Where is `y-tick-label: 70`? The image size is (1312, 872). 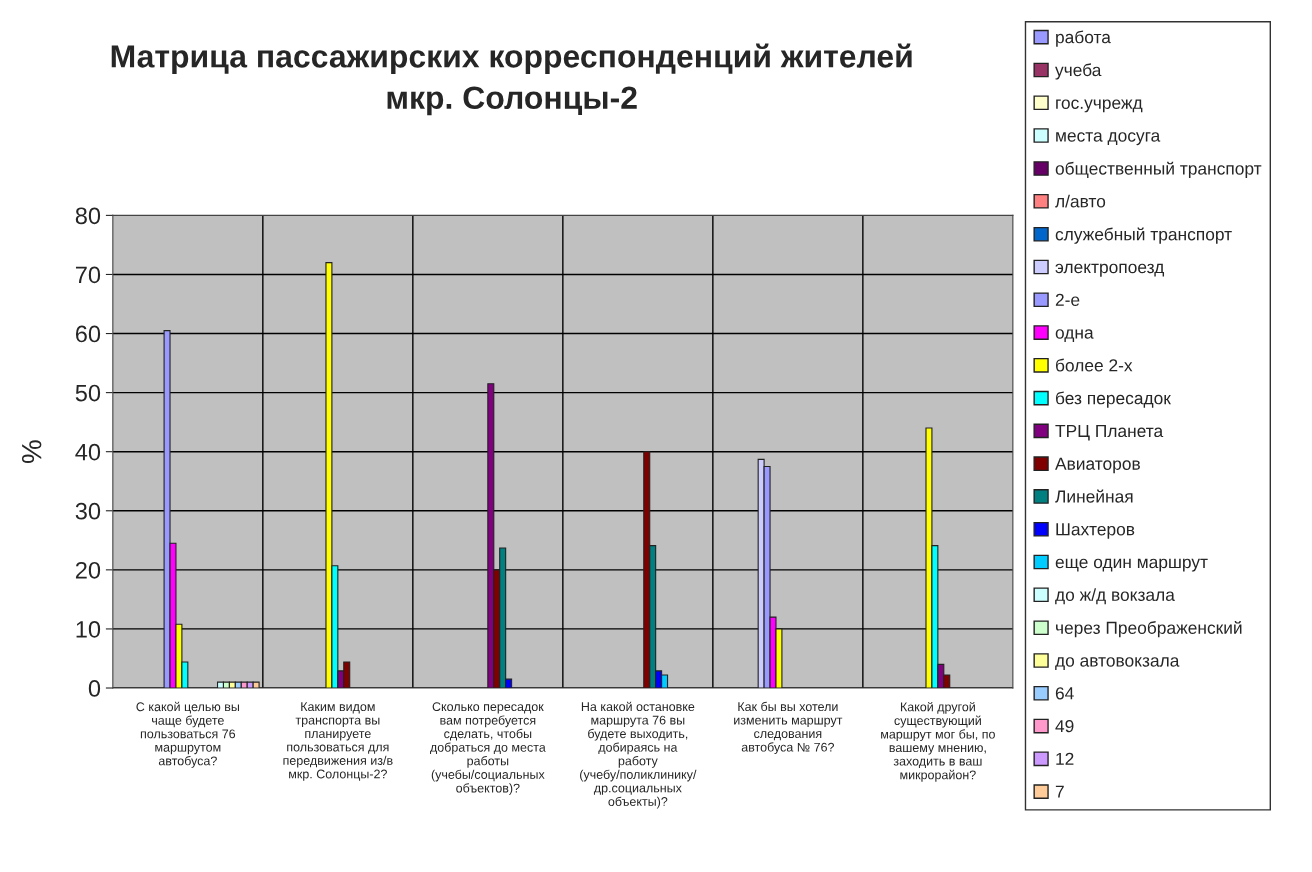 y-tick-label: 70 is located at coordinates (88, 275).